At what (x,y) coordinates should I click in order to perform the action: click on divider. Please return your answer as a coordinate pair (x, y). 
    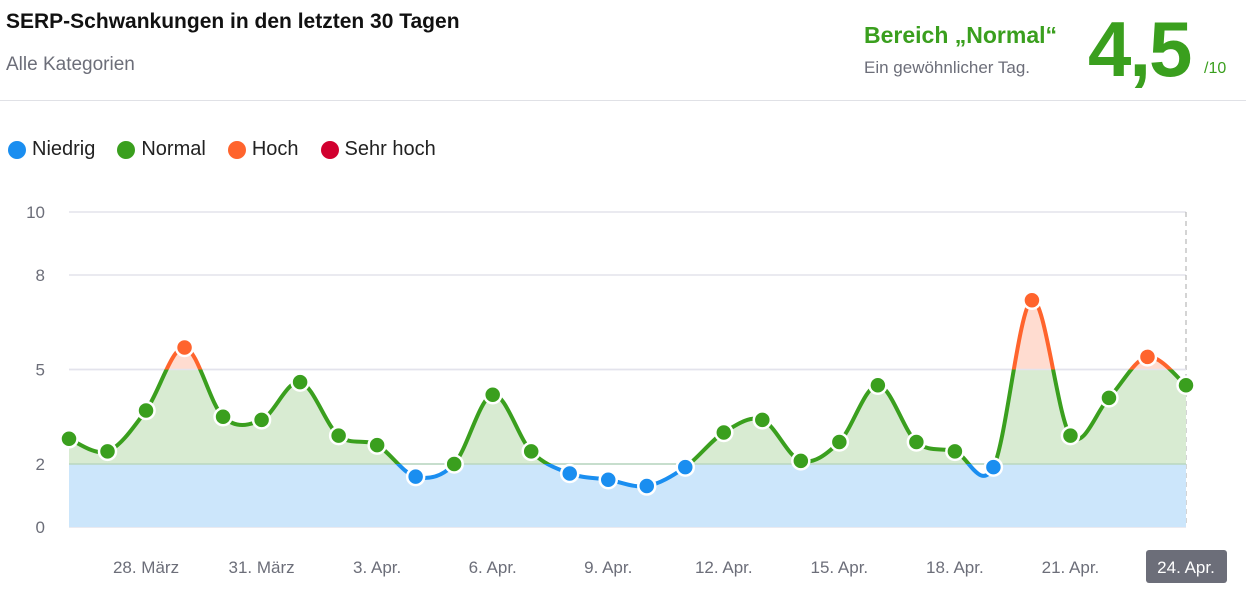
    Looking at the image, I should click on (623, 100).